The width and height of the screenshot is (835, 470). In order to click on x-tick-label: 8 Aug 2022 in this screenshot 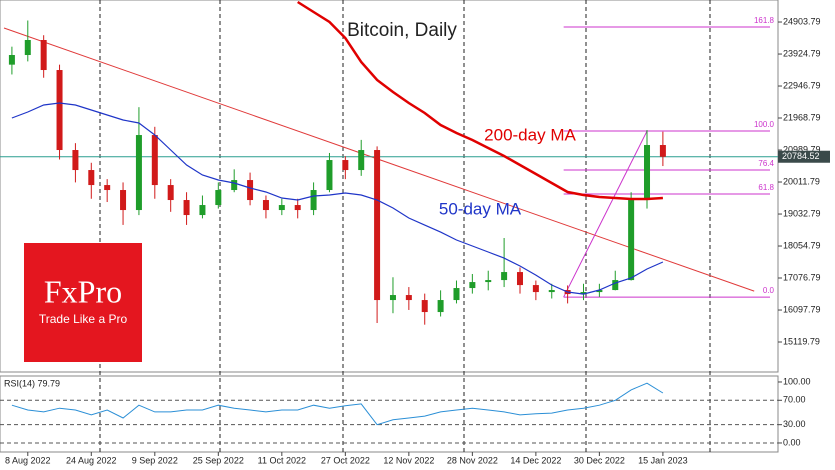, I will do `click(28, 460)`.